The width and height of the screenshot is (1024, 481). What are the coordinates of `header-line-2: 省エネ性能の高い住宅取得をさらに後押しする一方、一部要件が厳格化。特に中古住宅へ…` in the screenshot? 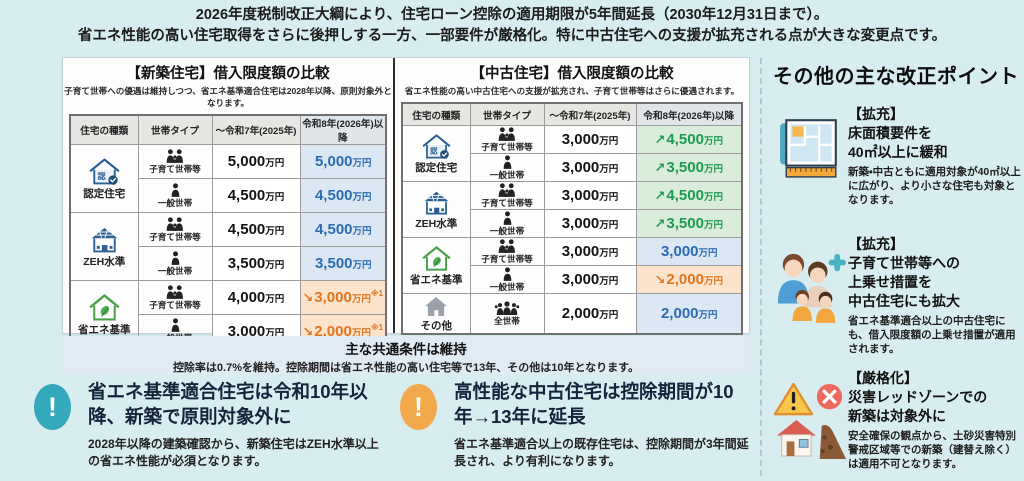 It's located at (512, 36).